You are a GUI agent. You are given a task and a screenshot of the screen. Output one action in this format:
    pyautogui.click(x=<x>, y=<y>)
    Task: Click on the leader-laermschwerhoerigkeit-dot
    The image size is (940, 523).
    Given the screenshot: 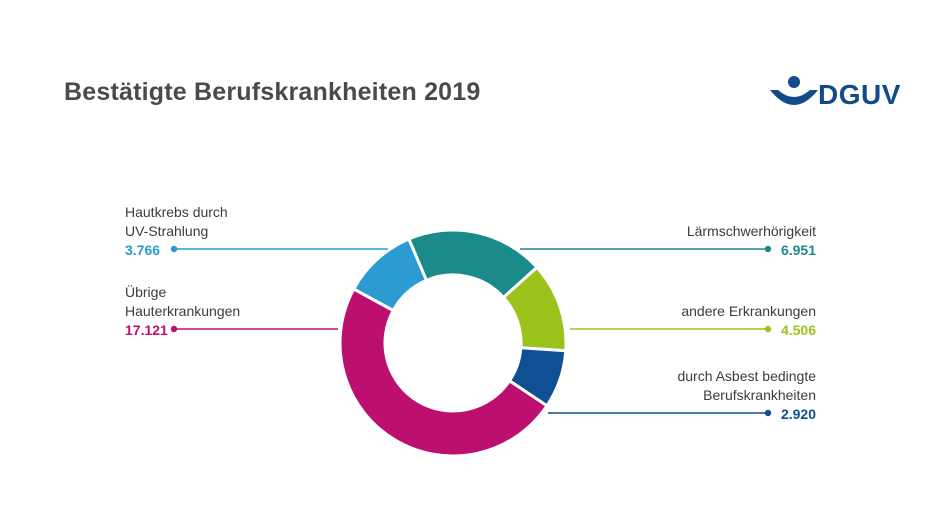 What is the action you would take?
    pyautogui.click(x=768, y=249)
    